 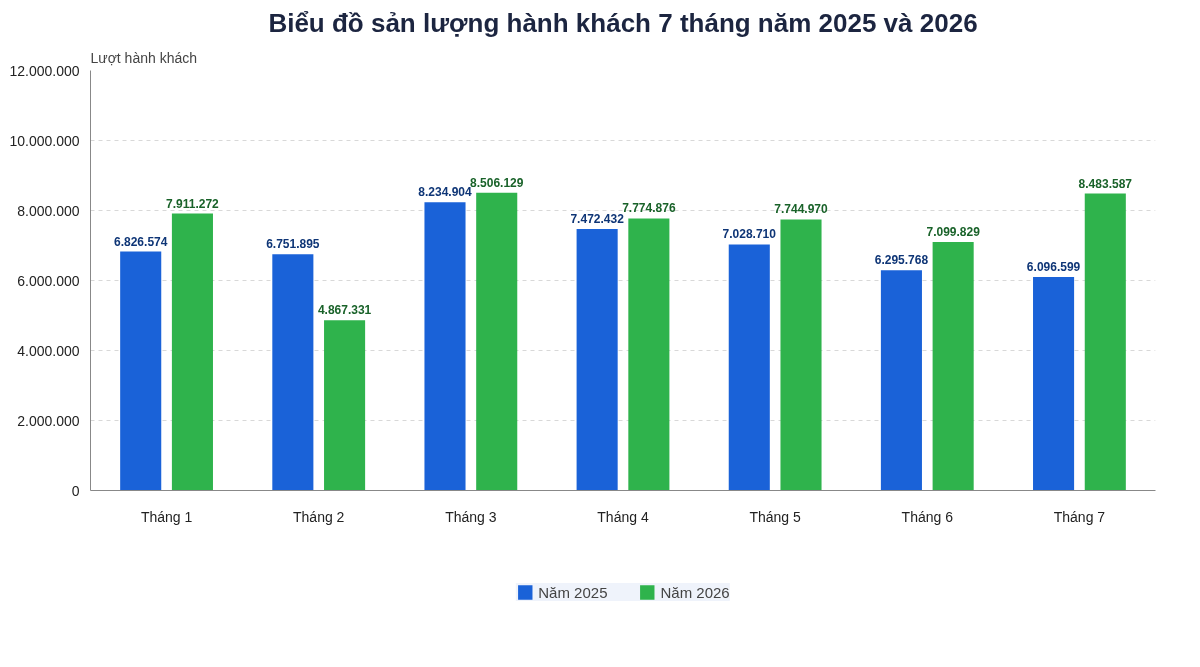 What do you see at coordinates (293, 244) in the screenshot?
I see `data-label: 6.751.895` at bounding box center [293, 244].